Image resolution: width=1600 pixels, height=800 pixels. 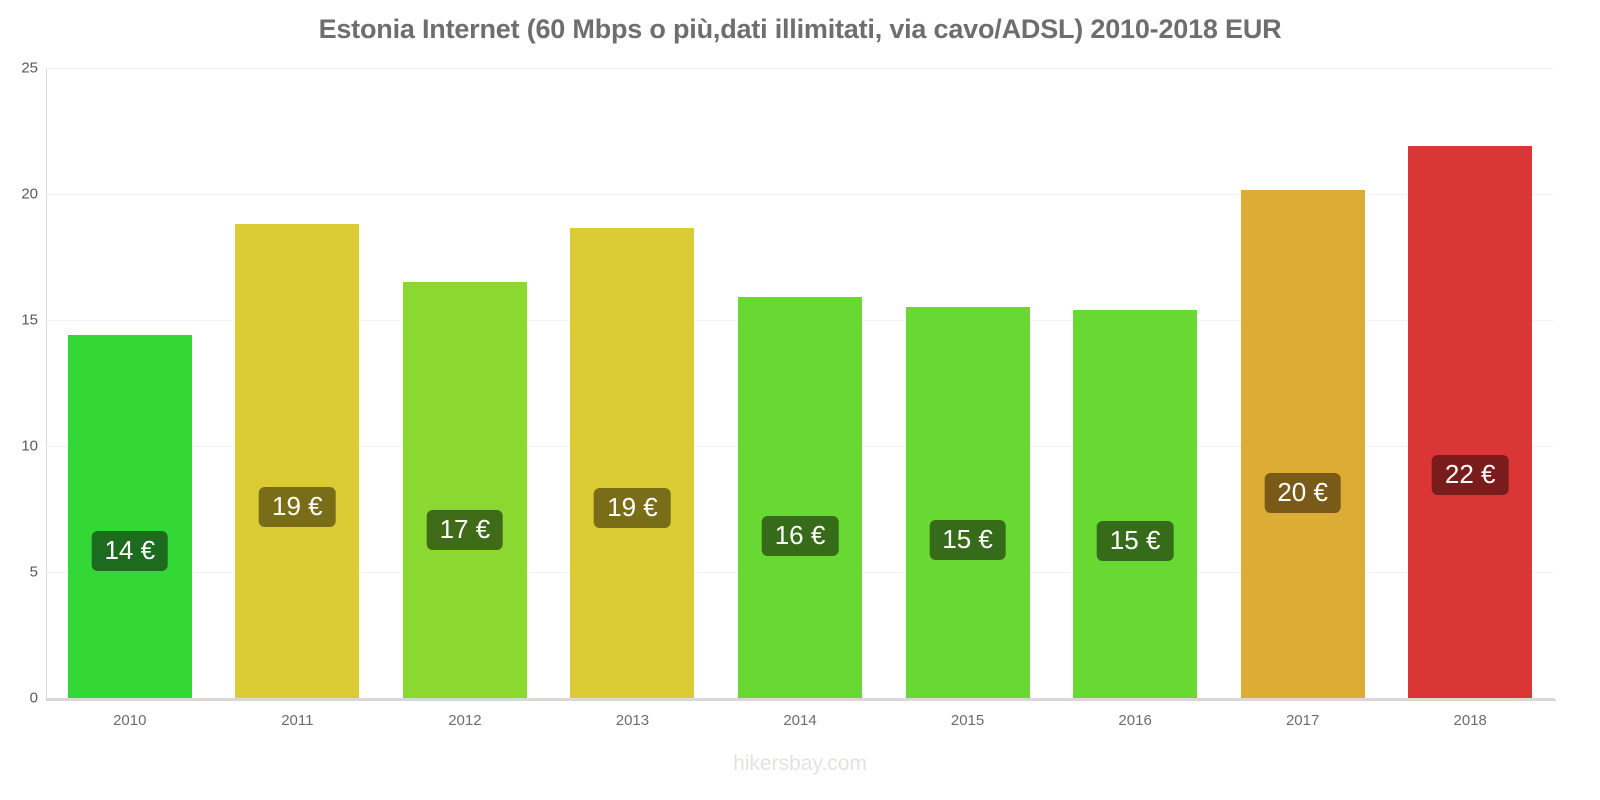 What do you see at coordinates (1470, 475) in the screenshot?
I see `bar-value-label: 22 €` at bounding box center [1470, 475].